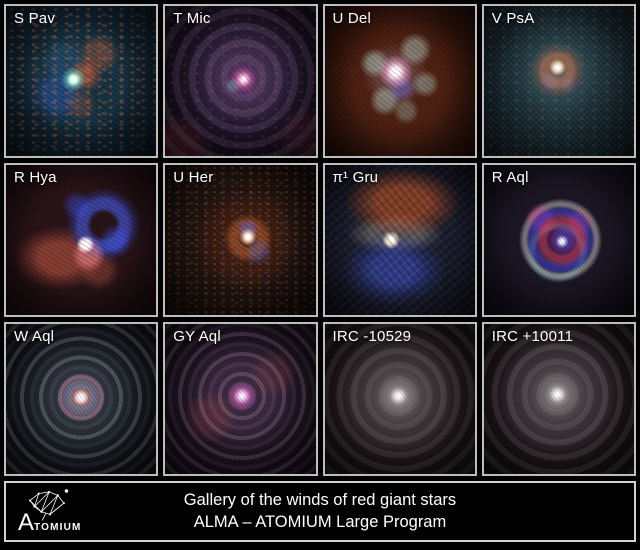  I want to click on panel-irc-plus-10011: IRC +10011, so click(558, 399).